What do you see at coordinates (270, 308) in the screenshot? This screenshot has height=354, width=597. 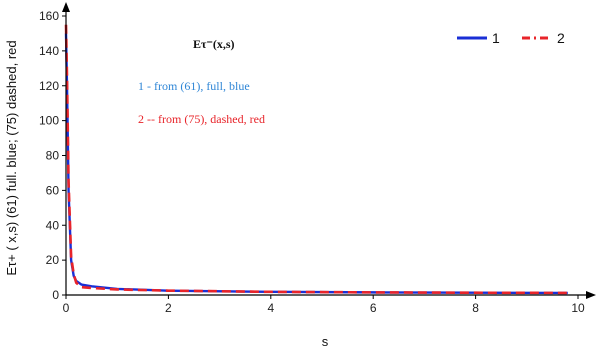 I see `x-tick-label: 4` at bounding box center [270, 308].